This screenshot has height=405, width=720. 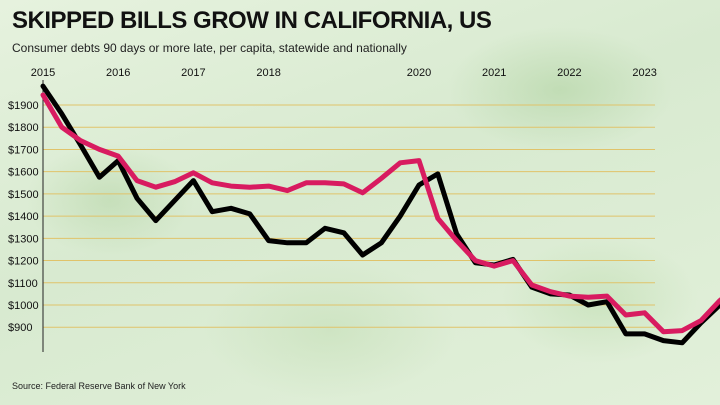 I want to click on x-tick-label: 2021, so click(x=494, y=73).